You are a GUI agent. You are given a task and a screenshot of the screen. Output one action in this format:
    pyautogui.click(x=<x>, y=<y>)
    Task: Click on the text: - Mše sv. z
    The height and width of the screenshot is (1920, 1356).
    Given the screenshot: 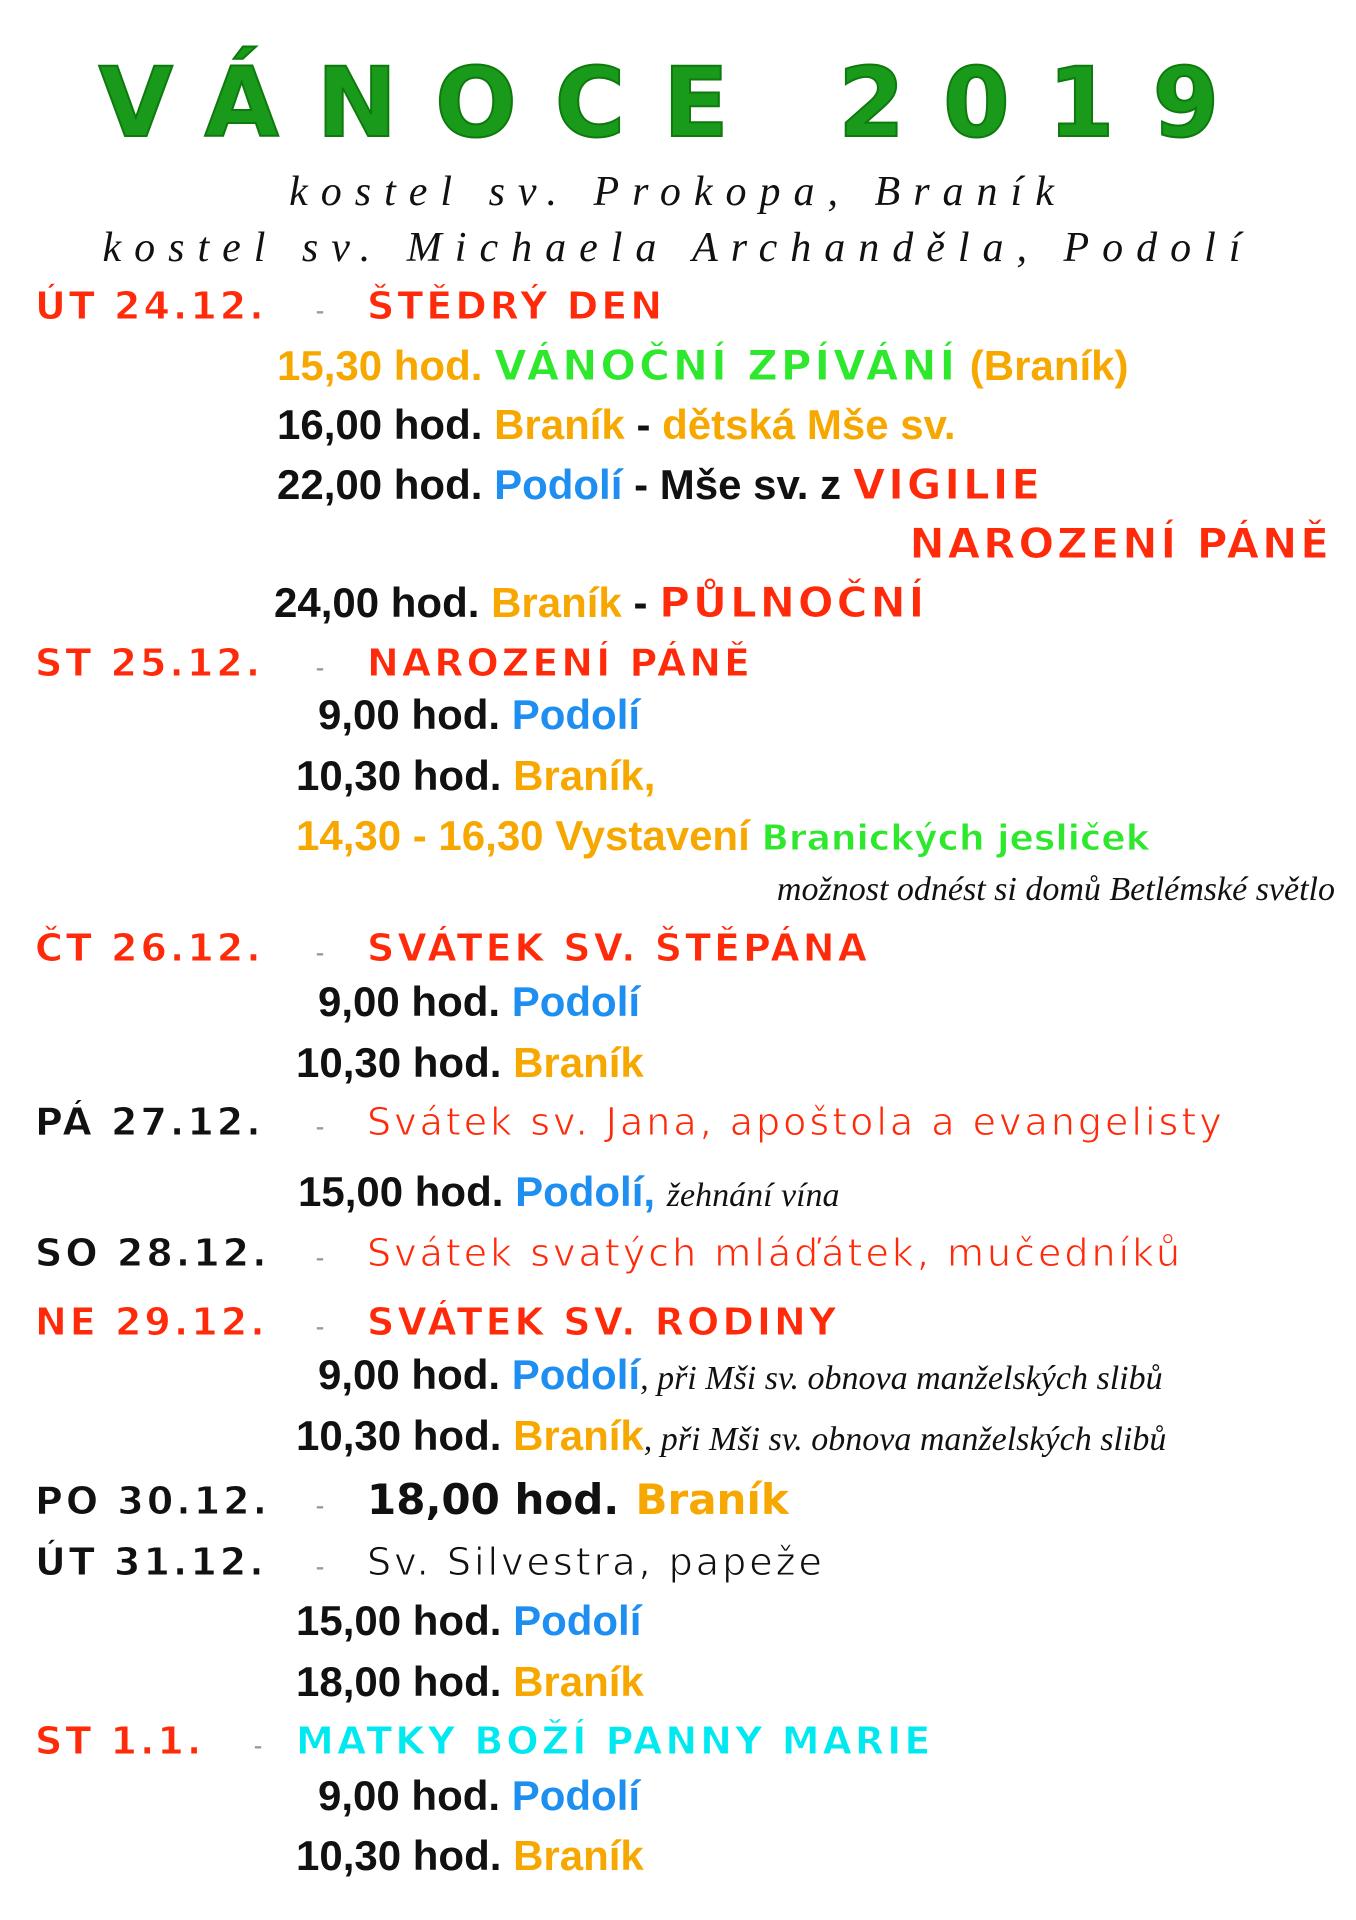 What is the action you would take?
    pyautogui.click(x=737, y=484)
    